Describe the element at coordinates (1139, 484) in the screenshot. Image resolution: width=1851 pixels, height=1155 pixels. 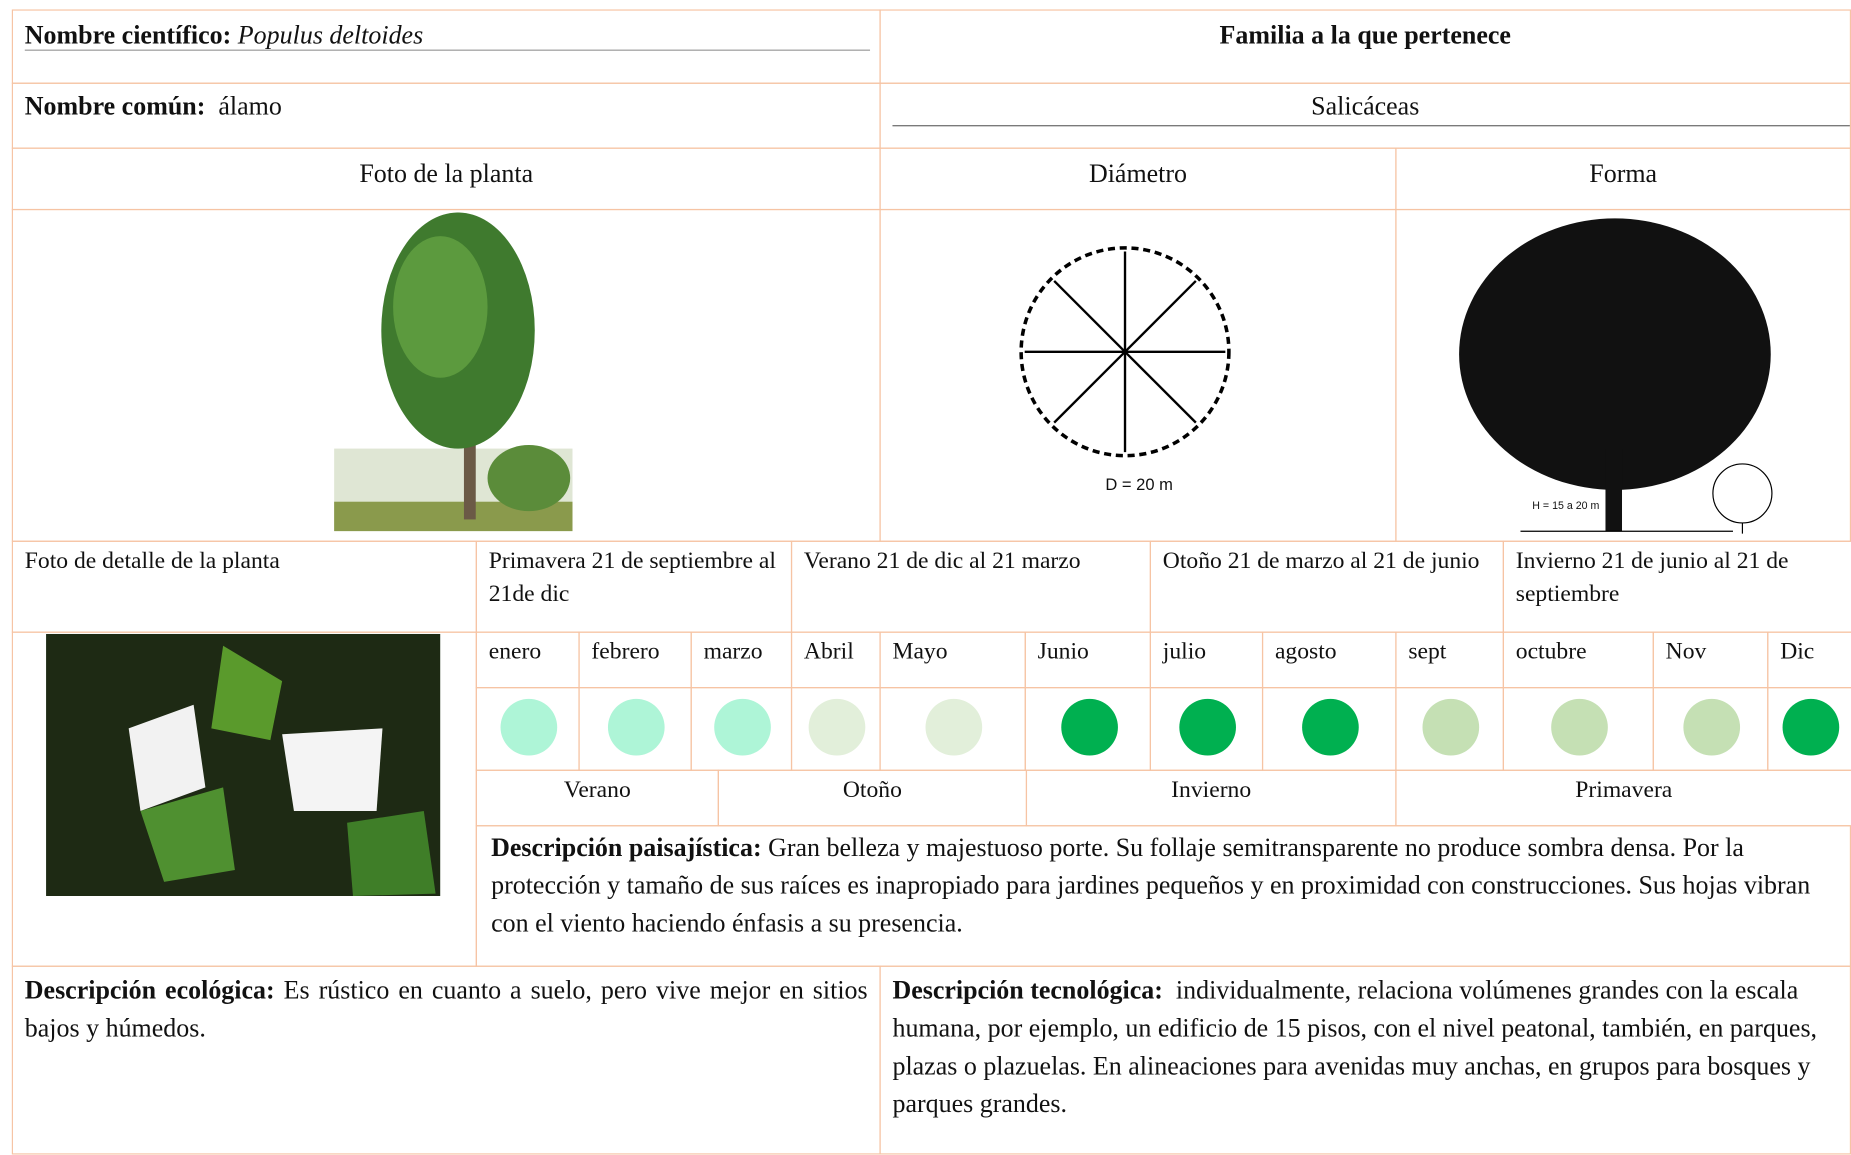
I see `diameter-note: D = 20 m` at that location.